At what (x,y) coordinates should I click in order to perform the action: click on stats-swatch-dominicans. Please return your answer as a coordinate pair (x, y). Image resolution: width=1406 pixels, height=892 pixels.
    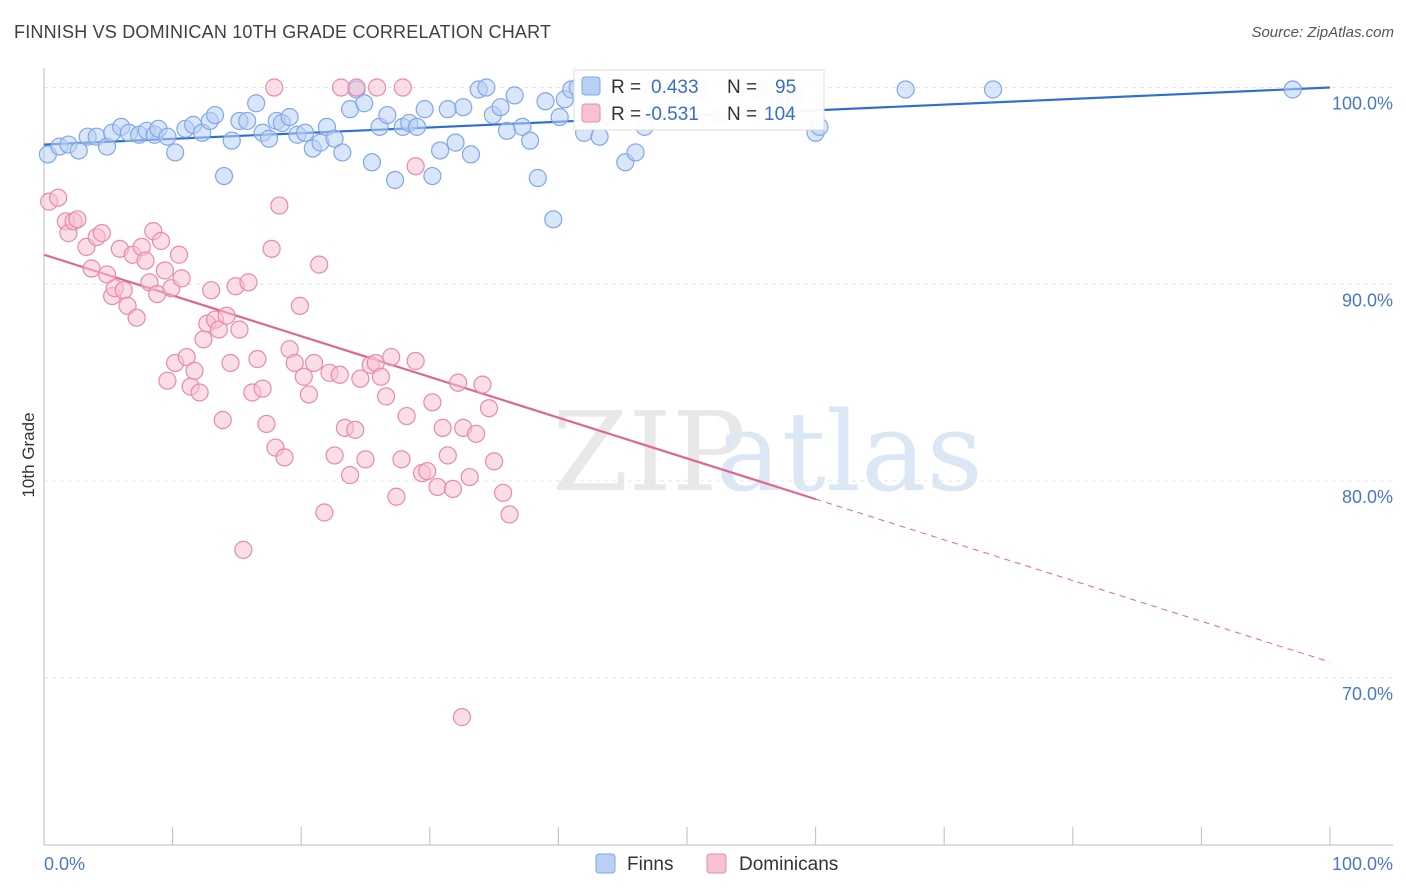
    Looking at the image, I should click on (591, 113).